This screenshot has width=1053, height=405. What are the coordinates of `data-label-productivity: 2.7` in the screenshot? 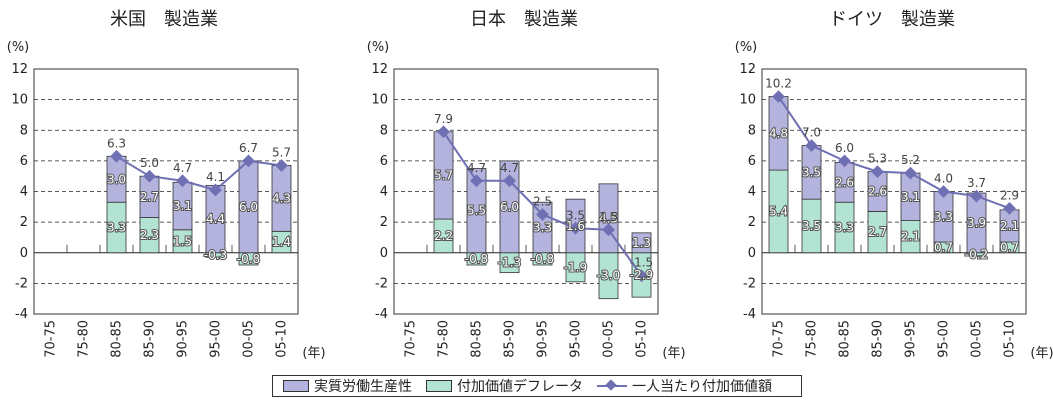 It's located at (149, 197).